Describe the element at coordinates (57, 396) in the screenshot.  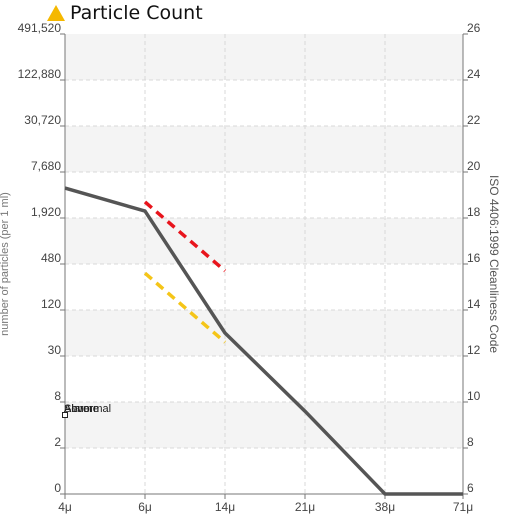
I see `y-left-tick-label: 8` at that location.